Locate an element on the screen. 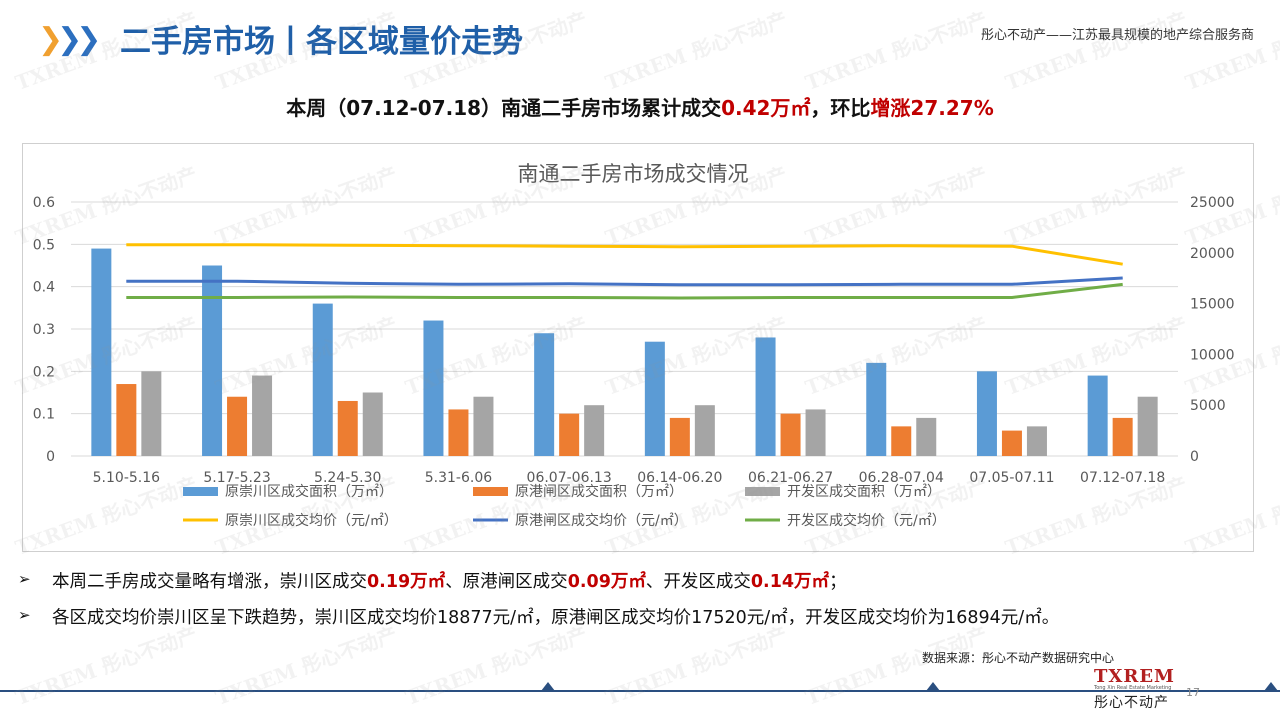 This screenshot has height=720, width=1280. y2-tick-label: 10000 is located at coordinates (1212, 355).